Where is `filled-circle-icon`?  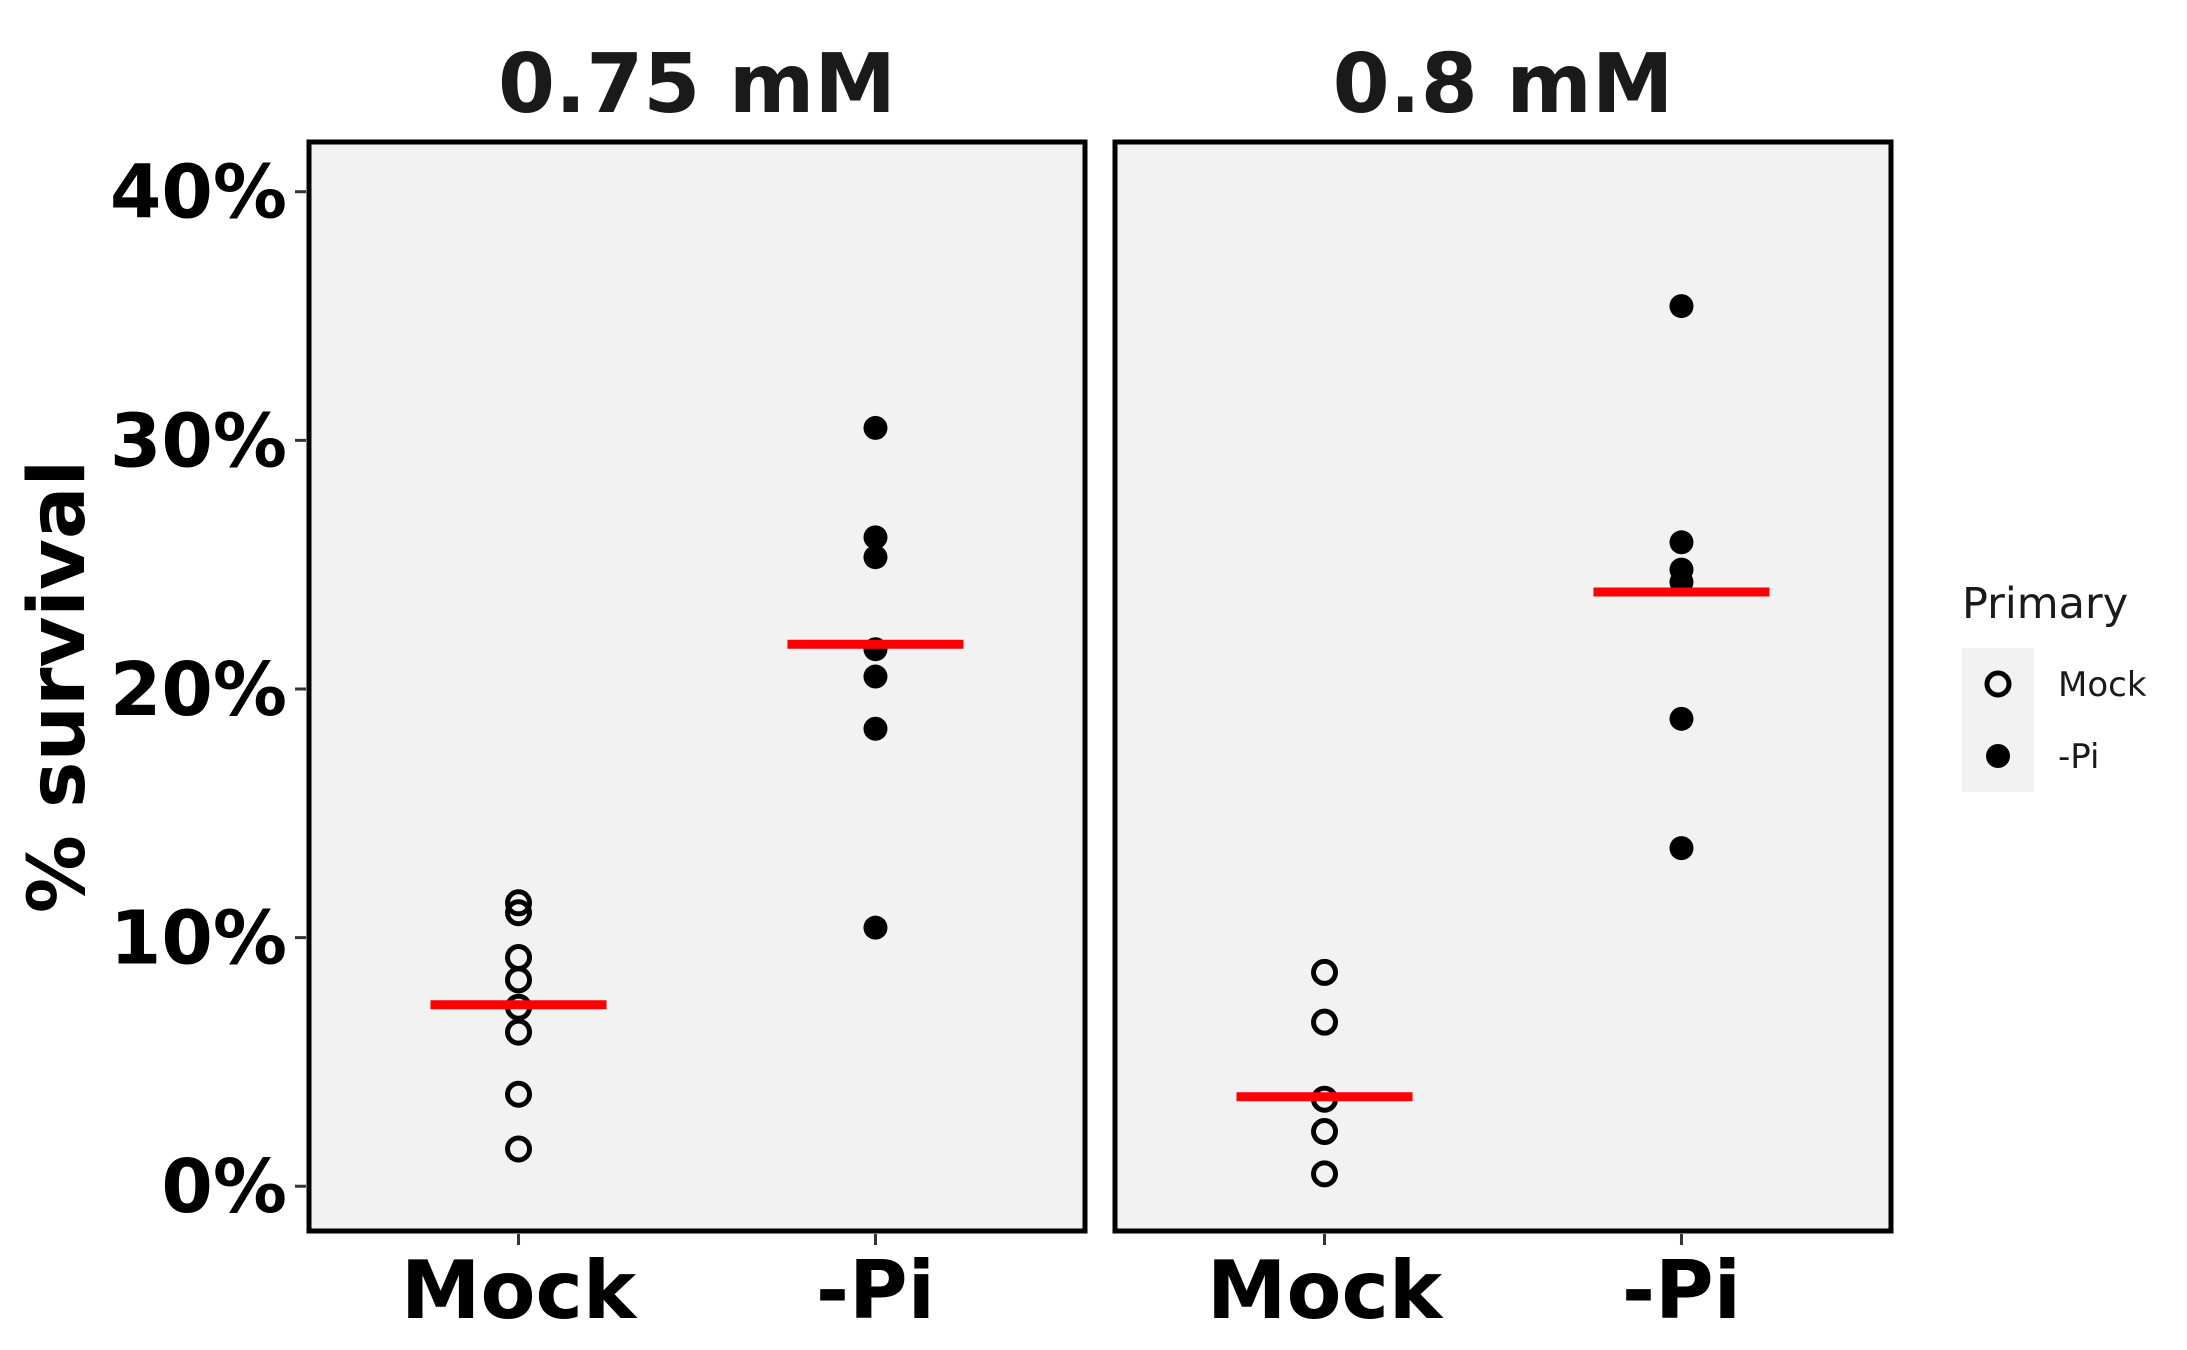
filled-circle-icon is located at coordinates (1998, 756).